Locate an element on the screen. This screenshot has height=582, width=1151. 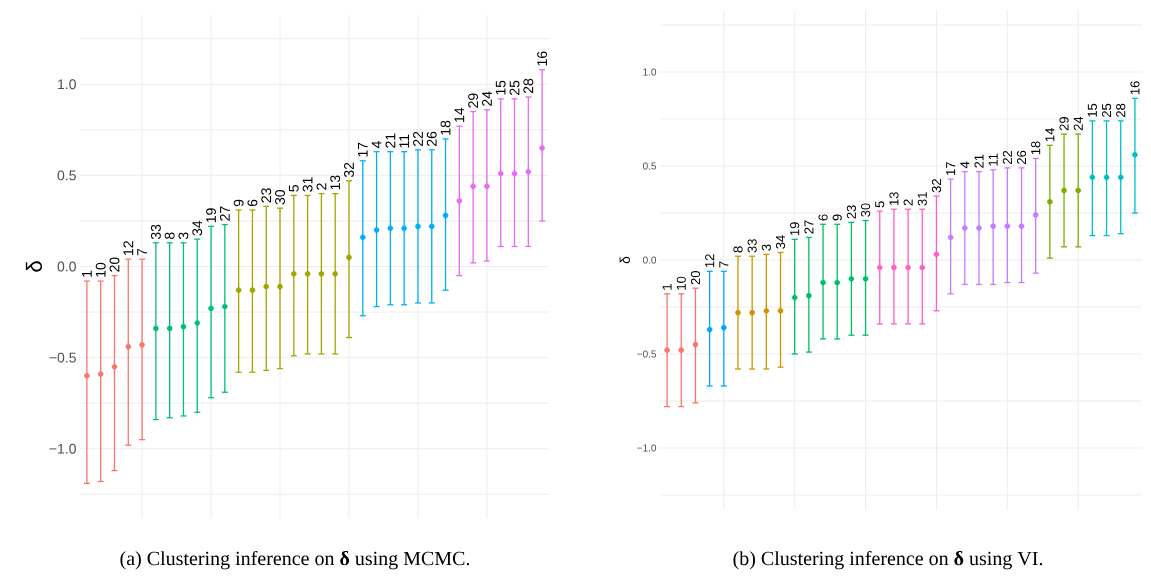
annotation: 18 is located at coordinates (445, 127).